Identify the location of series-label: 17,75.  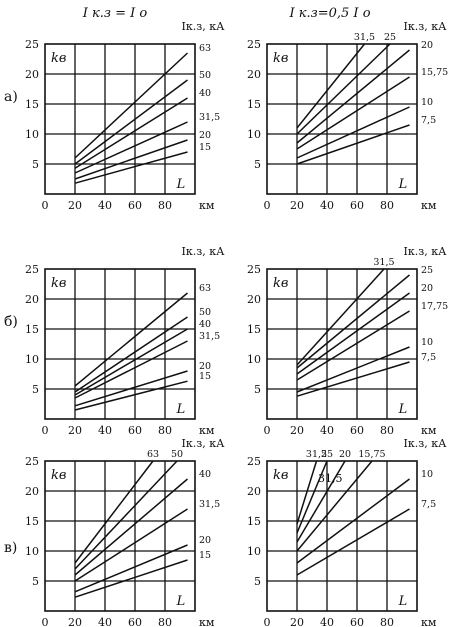
(434, 306).